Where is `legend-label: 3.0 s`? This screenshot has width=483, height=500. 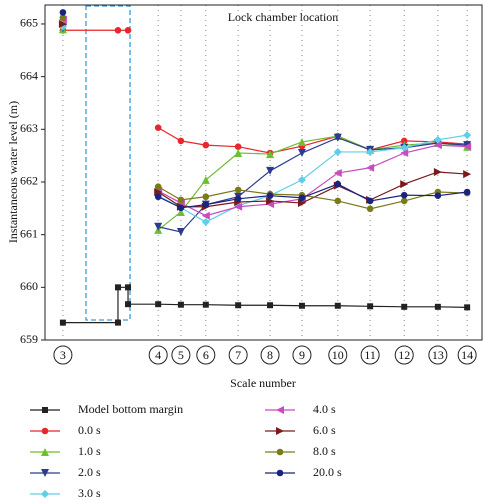
legend-label: 3.0 s is located at coordinates (89, 493).